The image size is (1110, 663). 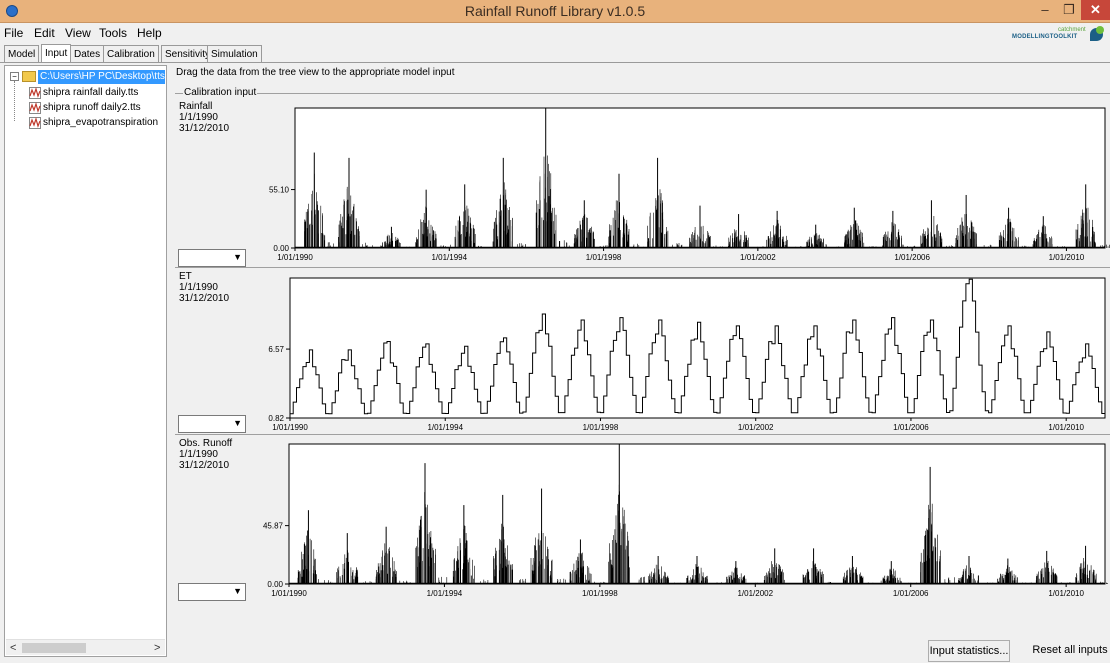 What do you see at coordinates (555, 62) in the screenshot?
I see `tab-strip-border` at bounding box center [555, 62].